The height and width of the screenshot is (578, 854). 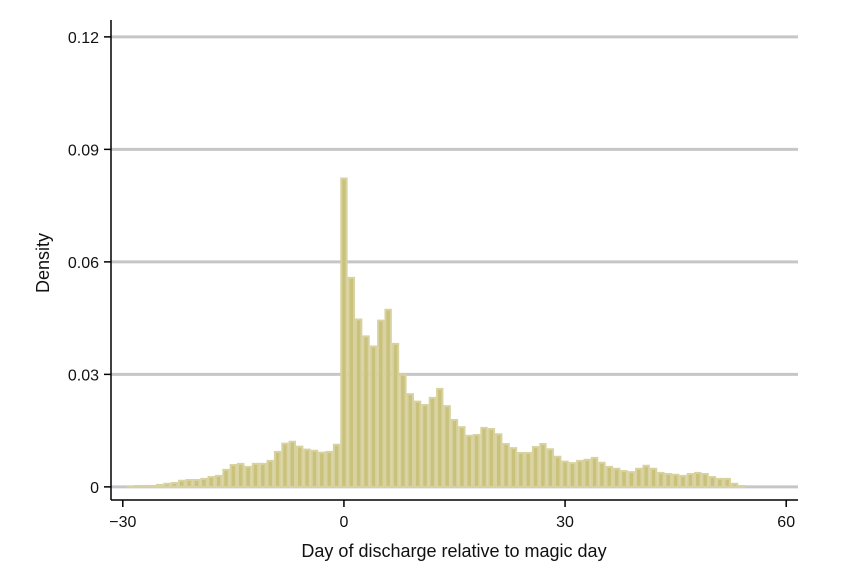 What do you see at coordinates (94, 488) in the screenshot?
I see `y-tick-label: 0` at bounding box center [94, 488].